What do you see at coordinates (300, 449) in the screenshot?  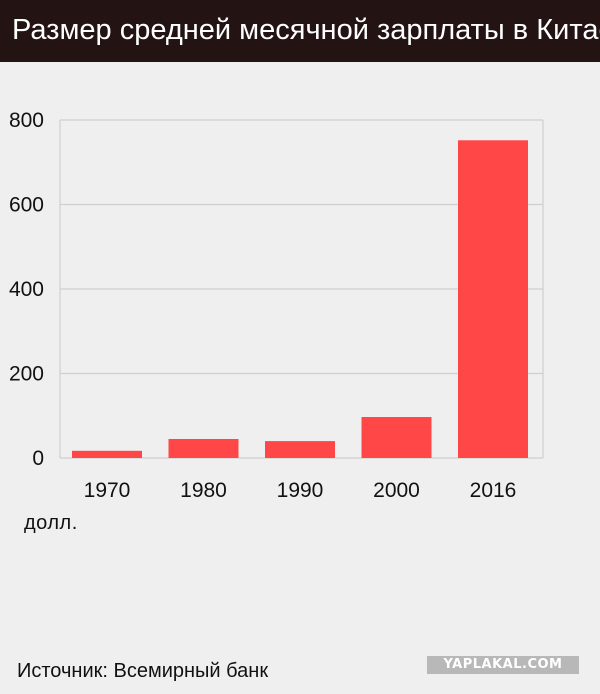 I see `bar-1990` at bounding box center [300, 449].